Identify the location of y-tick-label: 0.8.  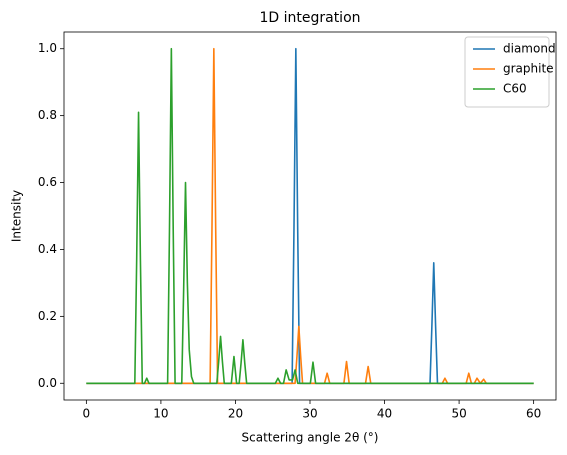
(47, 115).